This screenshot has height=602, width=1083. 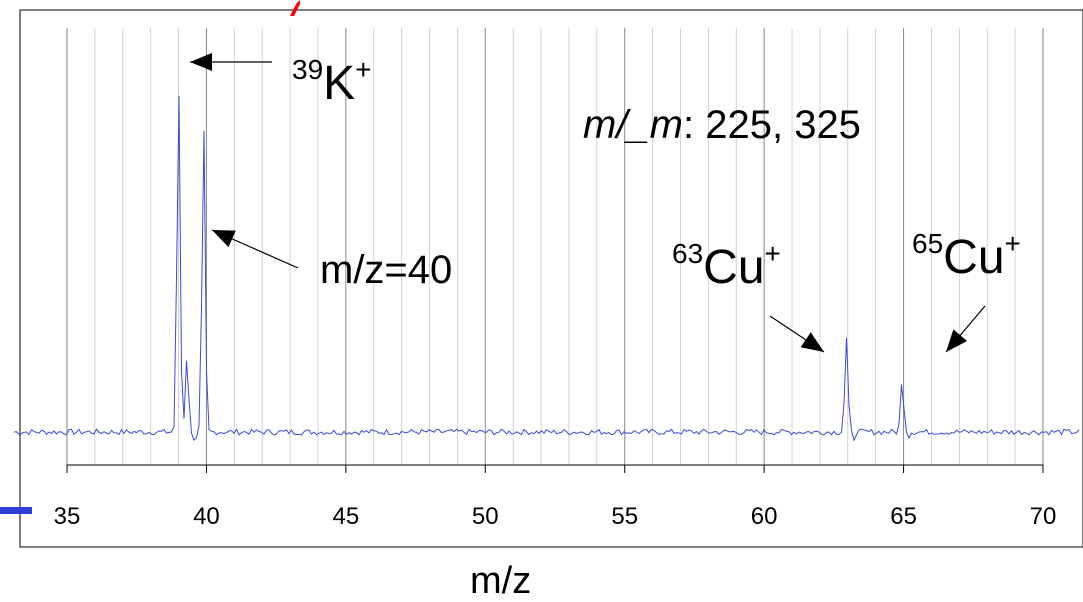 What do you see at coordinates (772, 125) in the screenshot?
I see `resolution-values: : 225, 325` at bounding box center [772, 125].